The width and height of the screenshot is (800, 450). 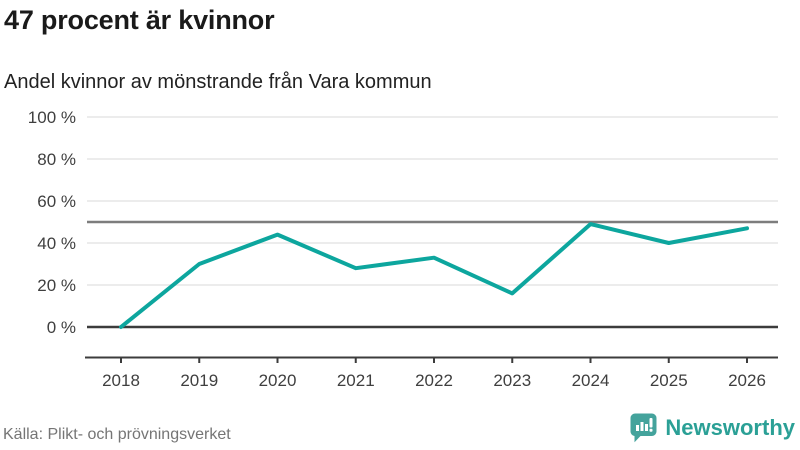 I want to click on x-tick-label: 2019, so click(x=199, y=380).